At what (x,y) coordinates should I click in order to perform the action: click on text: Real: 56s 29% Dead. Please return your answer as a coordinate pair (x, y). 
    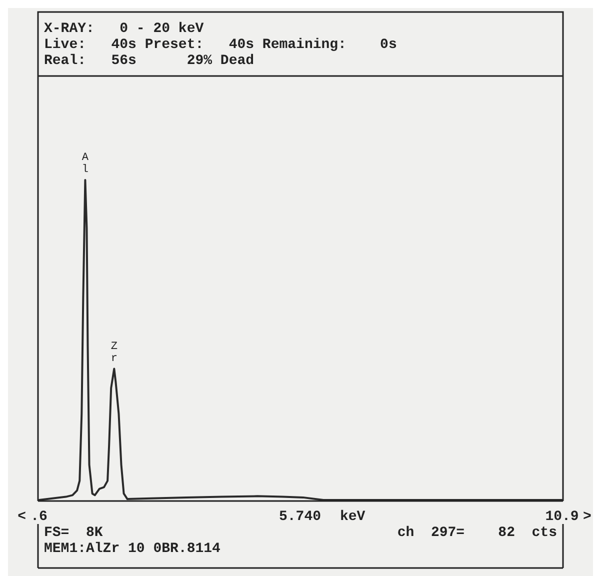
    Looking at the image, I should click on (149, 61).